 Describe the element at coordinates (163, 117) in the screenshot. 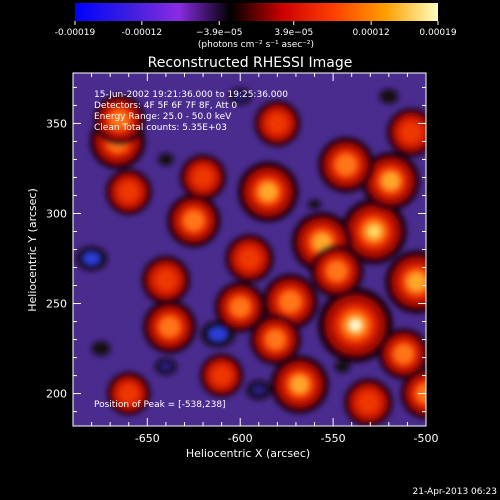

I see `annotation-line: Energy Range: 25.0 - 50.0 keV` at that location.